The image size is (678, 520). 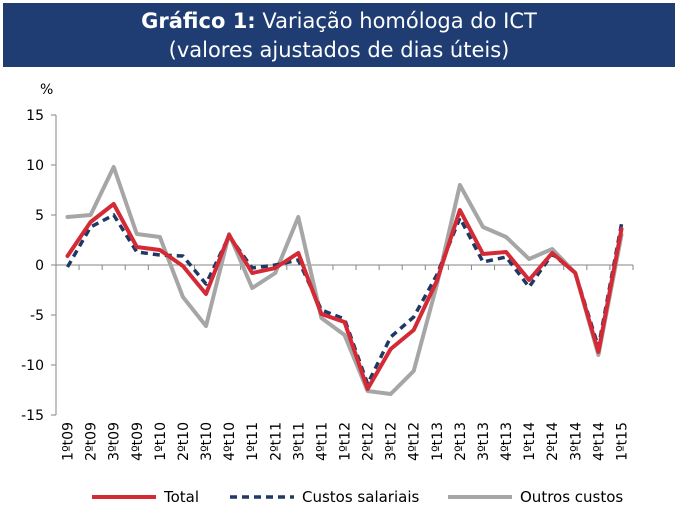 I want to click on x-tick-label: 4ºt11, so click(x=322, y=441).